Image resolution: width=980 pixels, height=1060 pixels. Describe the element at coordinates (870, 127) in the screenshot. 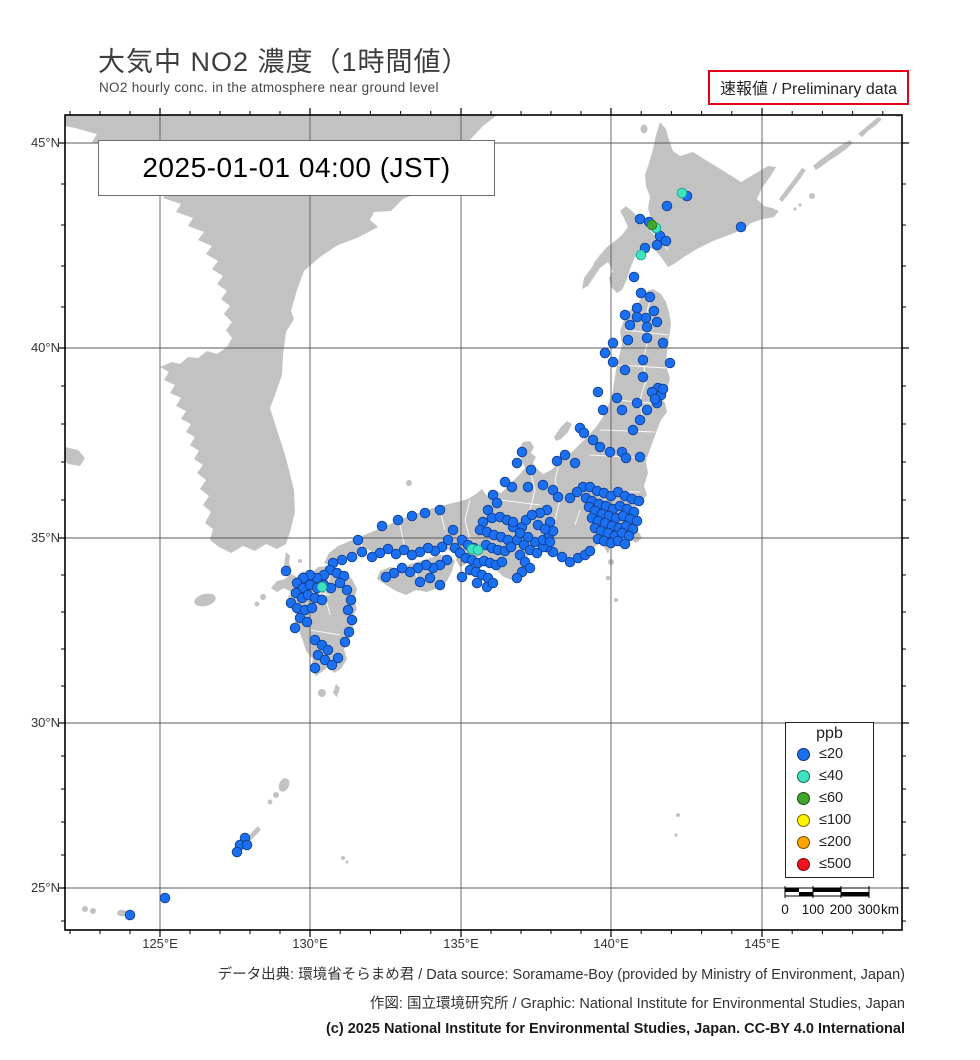

I see `island-urup` at that location.